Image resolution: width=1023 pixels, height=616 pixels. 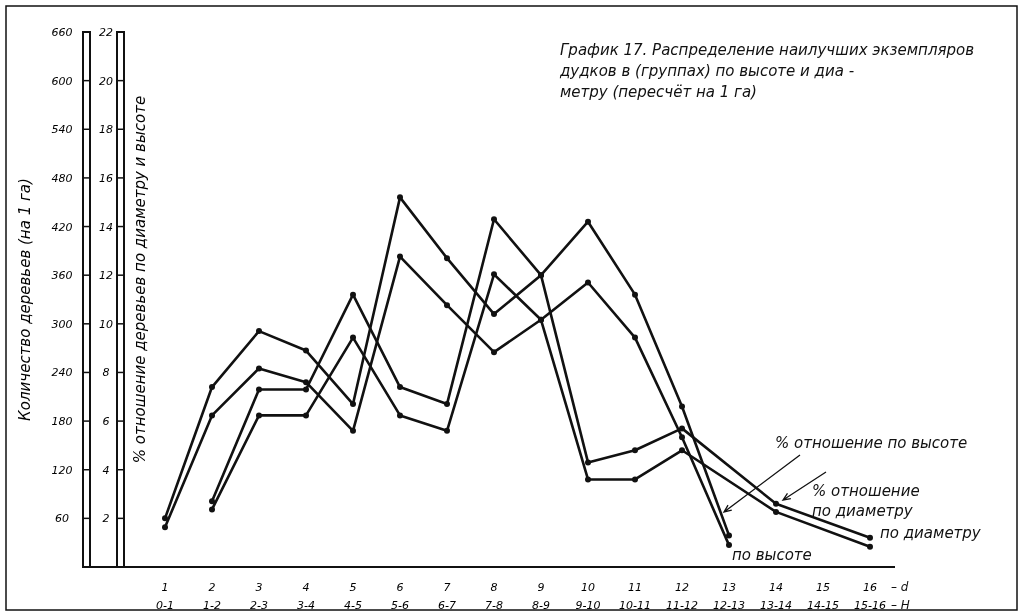 What do you see at coordinates (106, 324) in the screenshot?
I see `y2-tick-label: 10` at bounding box center [106, 324].